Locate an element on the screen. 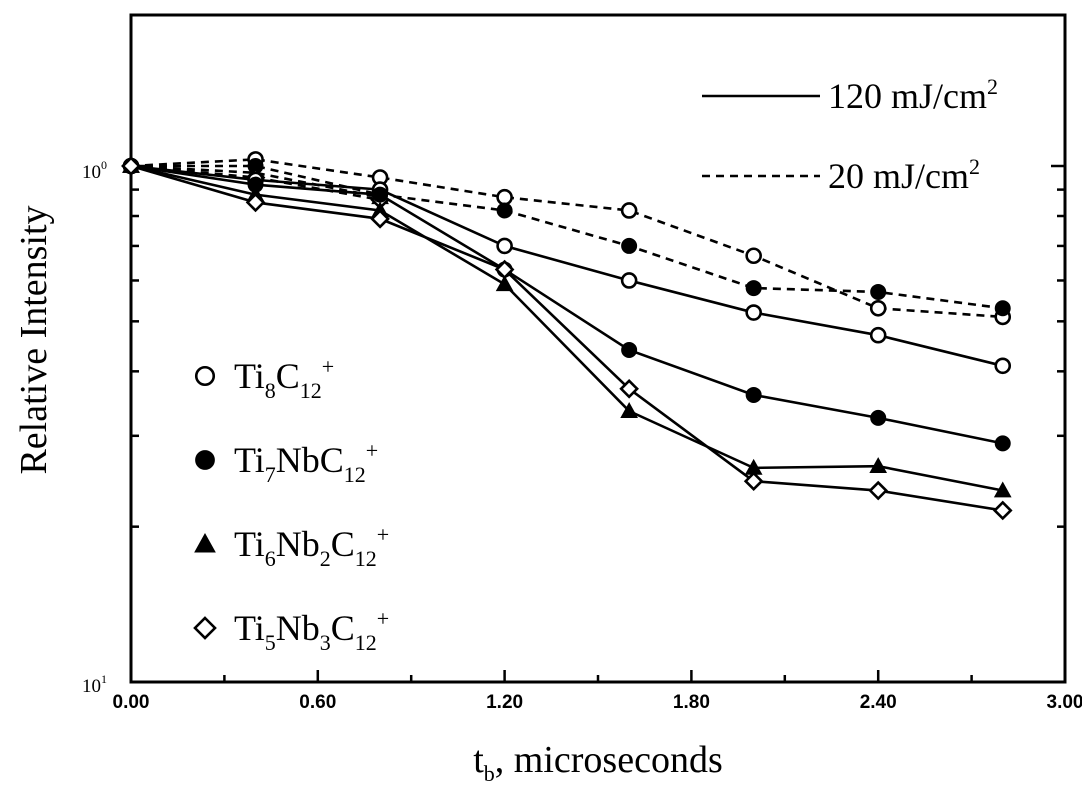  legend-line-text: 20 mJ/cm is located at coordinates (898, 176).